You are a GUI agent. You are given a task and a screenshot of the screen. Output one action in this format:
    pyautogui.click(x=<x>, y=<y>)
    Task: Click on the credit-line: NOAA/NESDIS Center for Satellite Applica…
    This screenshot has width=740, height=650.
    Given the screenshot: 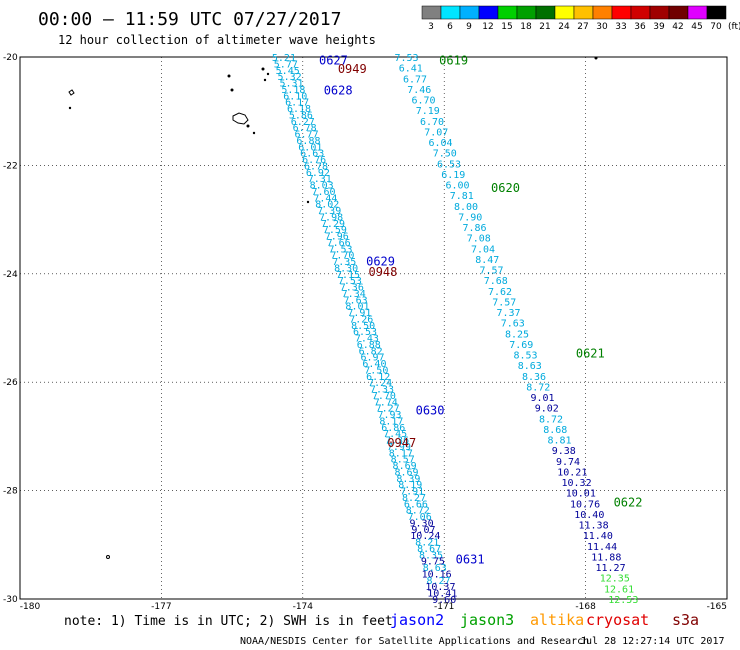 What is the action you would take?
    pyautogui.click(x=414, y=641)
    